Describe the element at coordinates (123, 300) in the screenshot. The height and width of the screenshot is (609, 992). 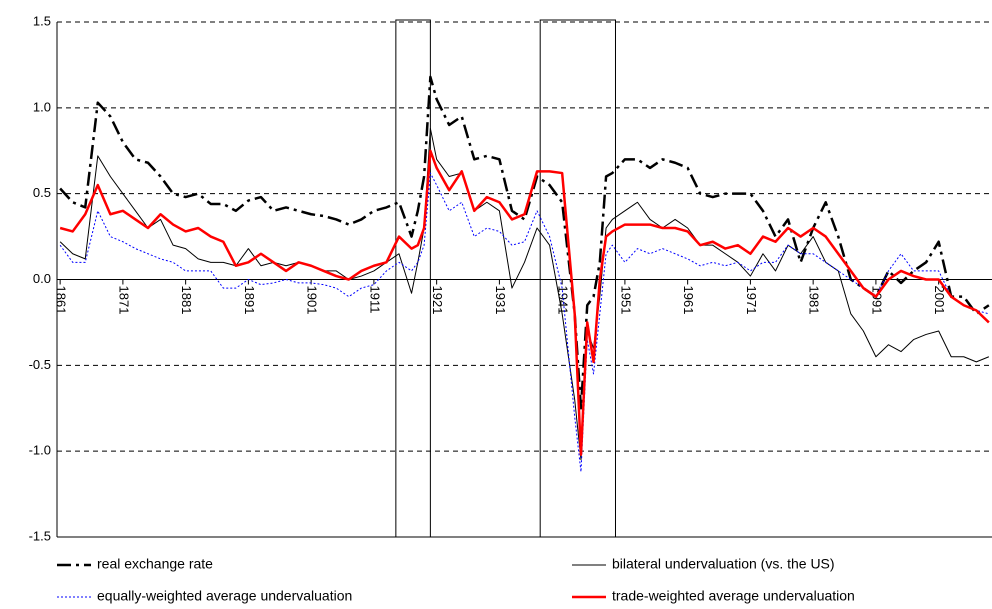
I see `x-tick-label: 1871` at that location.